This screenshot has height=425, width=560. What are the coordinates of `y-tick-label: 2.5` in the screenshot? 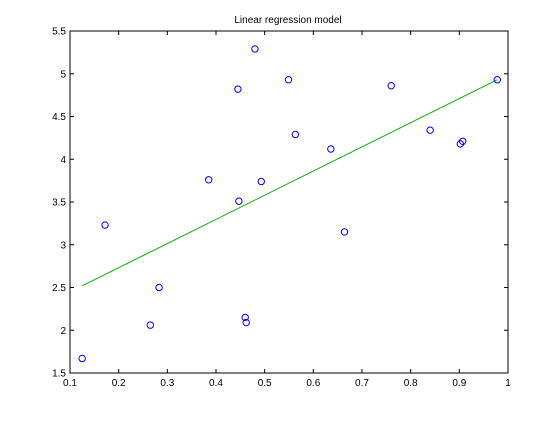 It's located at (59, 288).